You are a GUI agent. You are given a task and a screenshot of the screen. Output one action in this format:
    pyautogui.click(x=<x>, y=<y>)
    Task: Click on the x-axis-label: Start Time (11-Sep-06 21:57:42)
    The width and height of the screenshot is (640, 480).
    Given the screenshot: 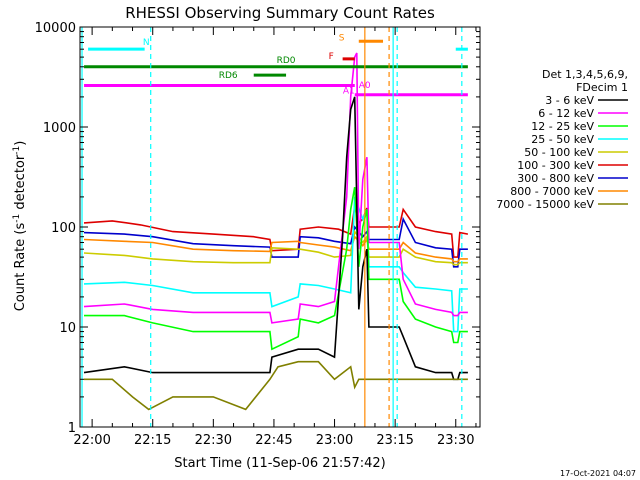 What is the action you would take?
    pyautogui.click(x=279, y=463)
    